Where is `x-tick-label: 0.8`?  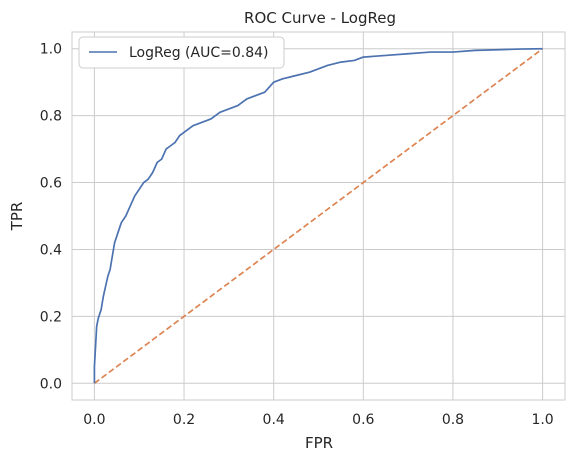 x-tick-label: 0.8 is located at coordinates (453, 420).